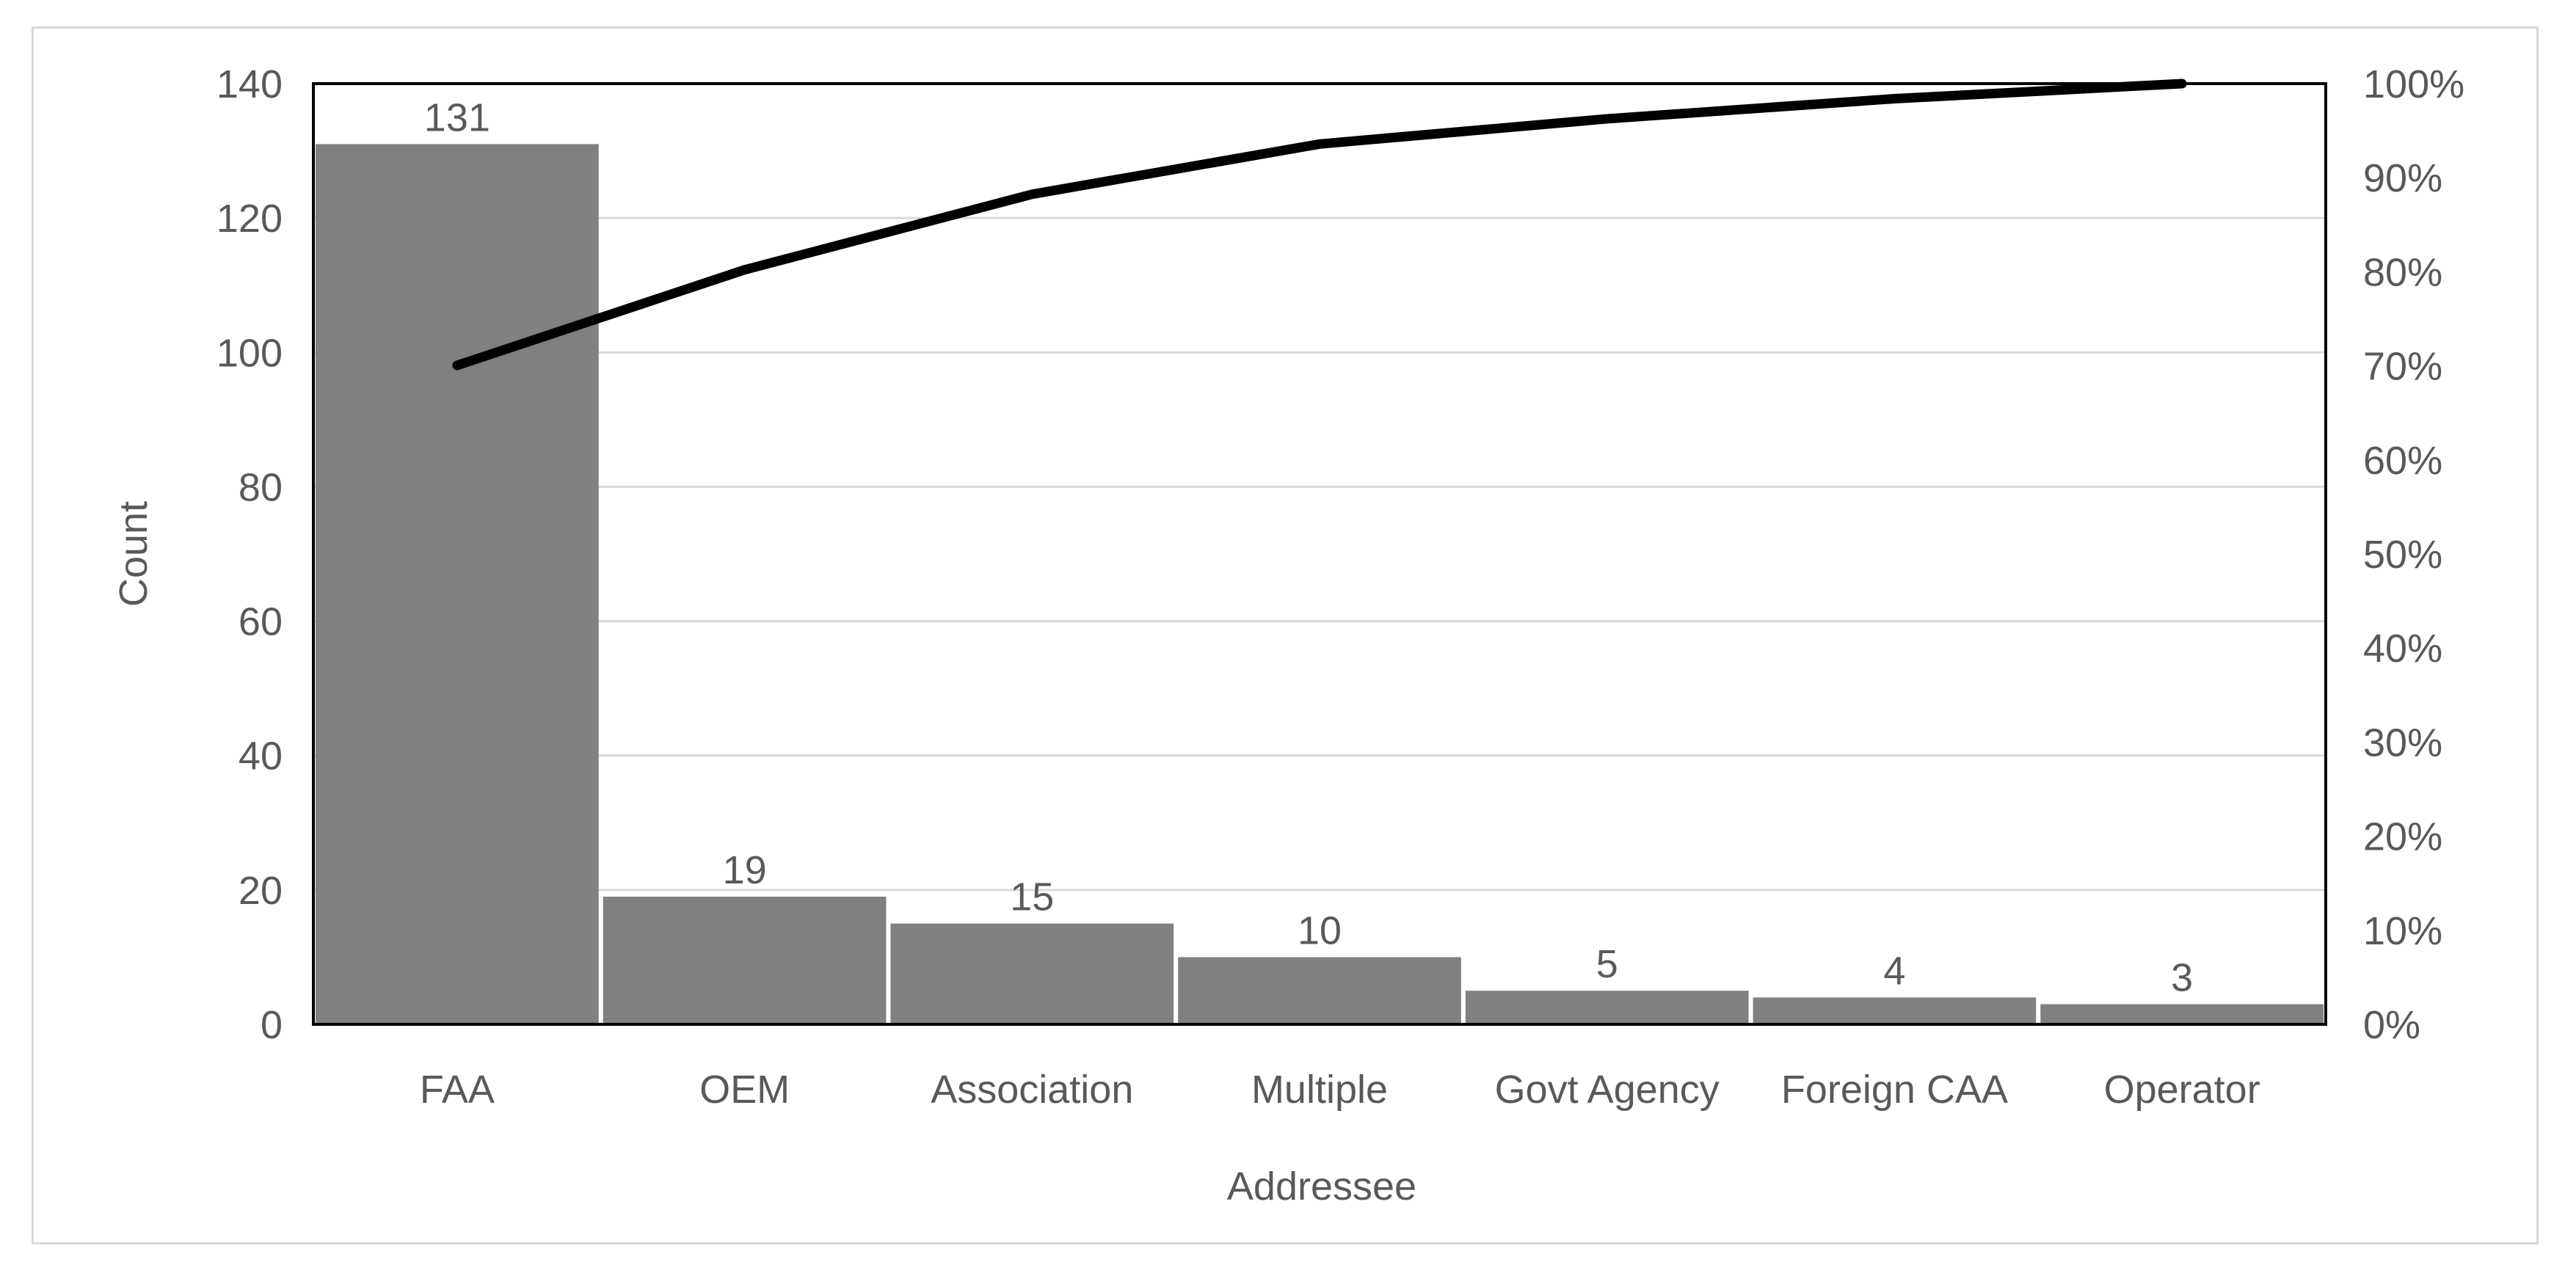  What do you see at coordinates (2391, 1025) in the screenshot?
I see `y2-tick-label: 0%` at bounding box center [2391, 1025].